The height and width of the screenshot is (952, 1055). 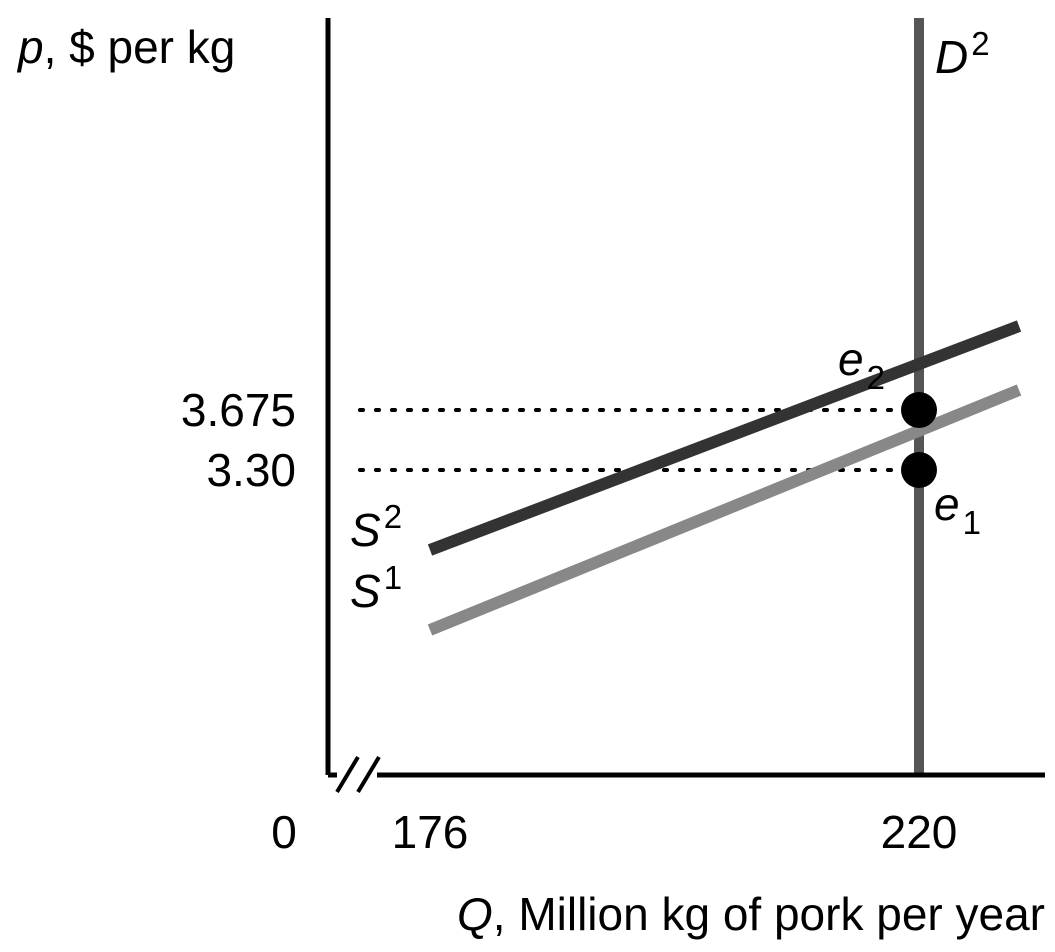 I want to click on x-axis-break-marker, so click(x=358, y=774).